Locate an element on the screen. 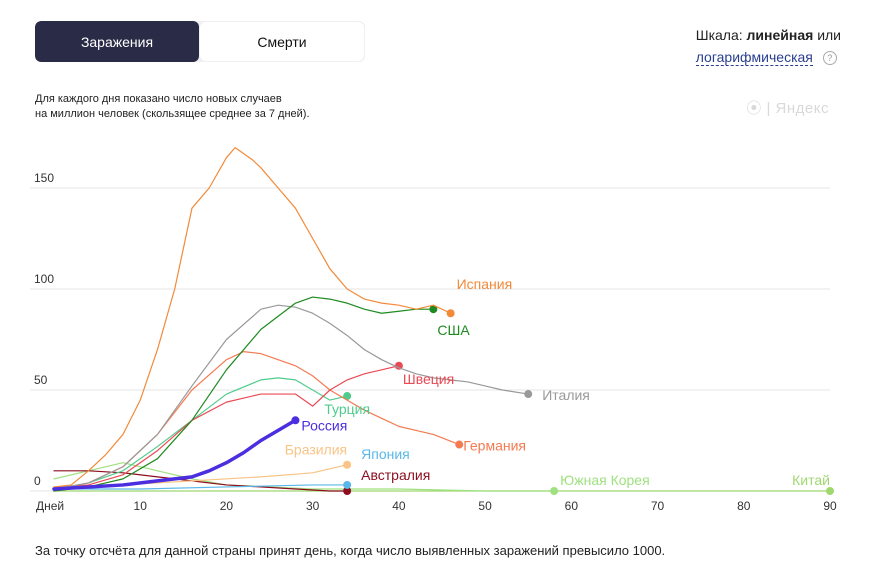 The image size is (875, 576). series-endpoint-Швеция is located at coordinates (398, 365).